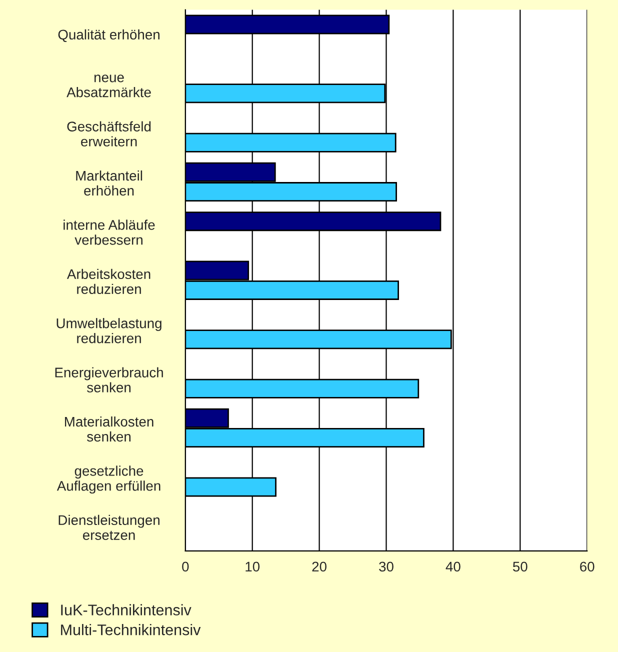 The height and width of the screenshot is (652, 618). What do you see at coordinates (109, 527) in the screenshot?
I see `y-tick-label: Dienstleistungen ersetzen` at bounding box center [109, 527].